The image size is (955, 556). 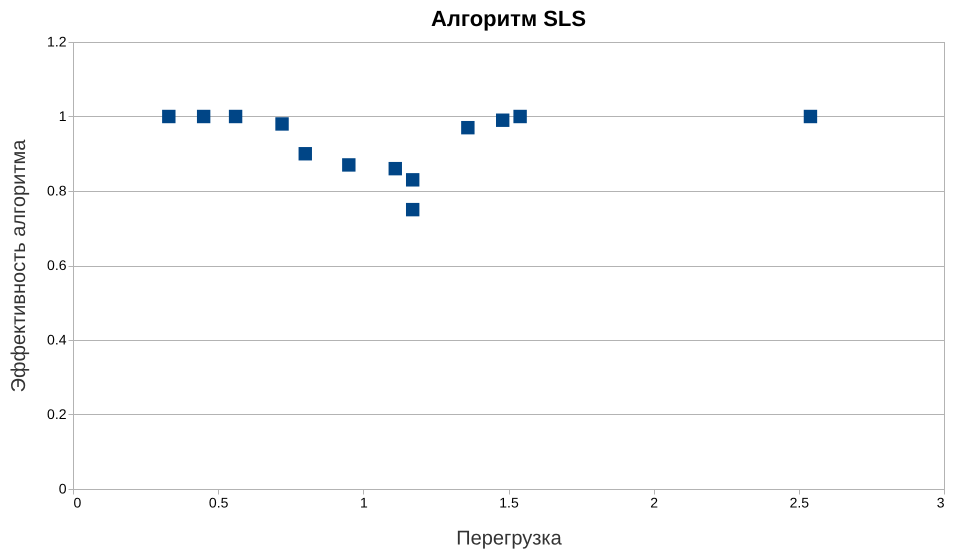 What do you see at coordinates (62, 116) in the screenshot?
I see `y-tick-label: 1` at bounding box center [62, 116].